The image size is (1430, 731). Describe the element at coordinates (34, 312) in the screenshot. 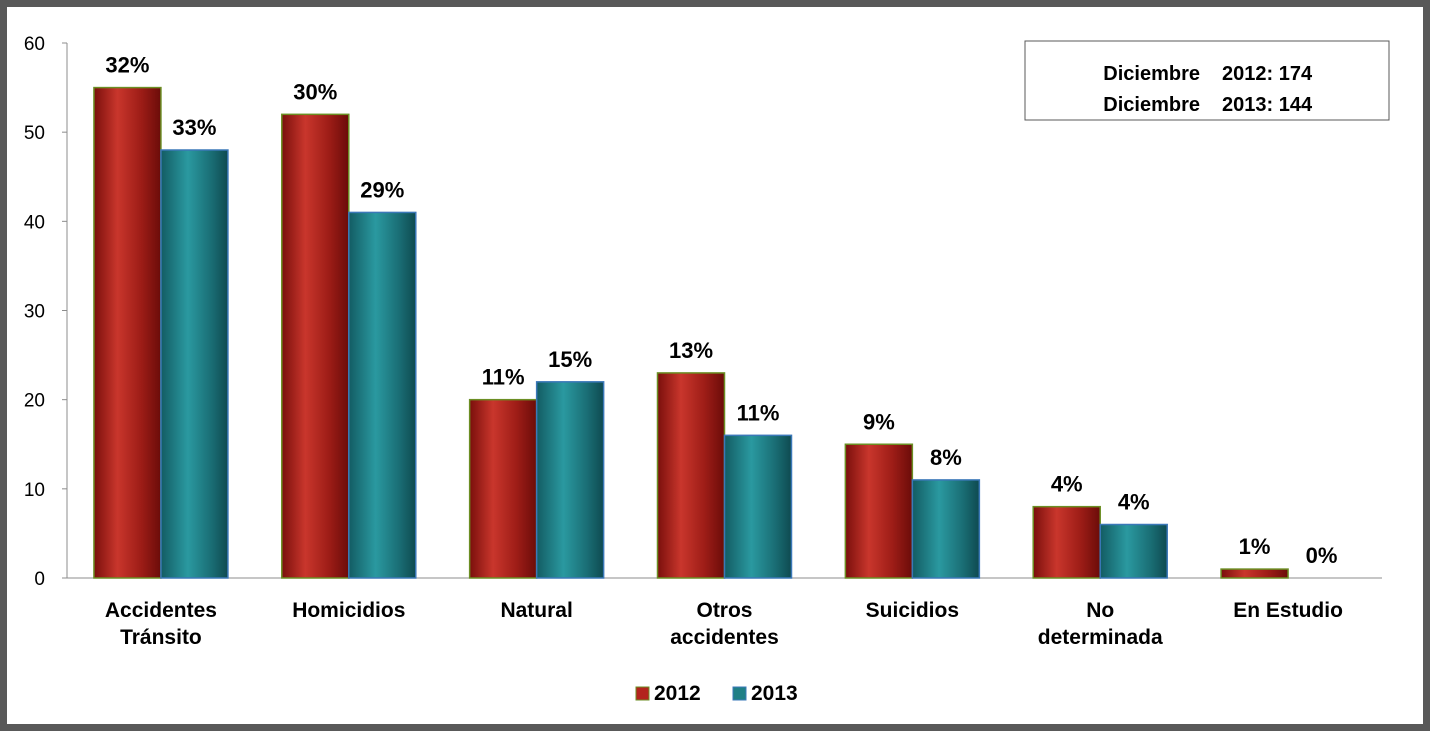

I see `y-tick-label: 30` at that location.